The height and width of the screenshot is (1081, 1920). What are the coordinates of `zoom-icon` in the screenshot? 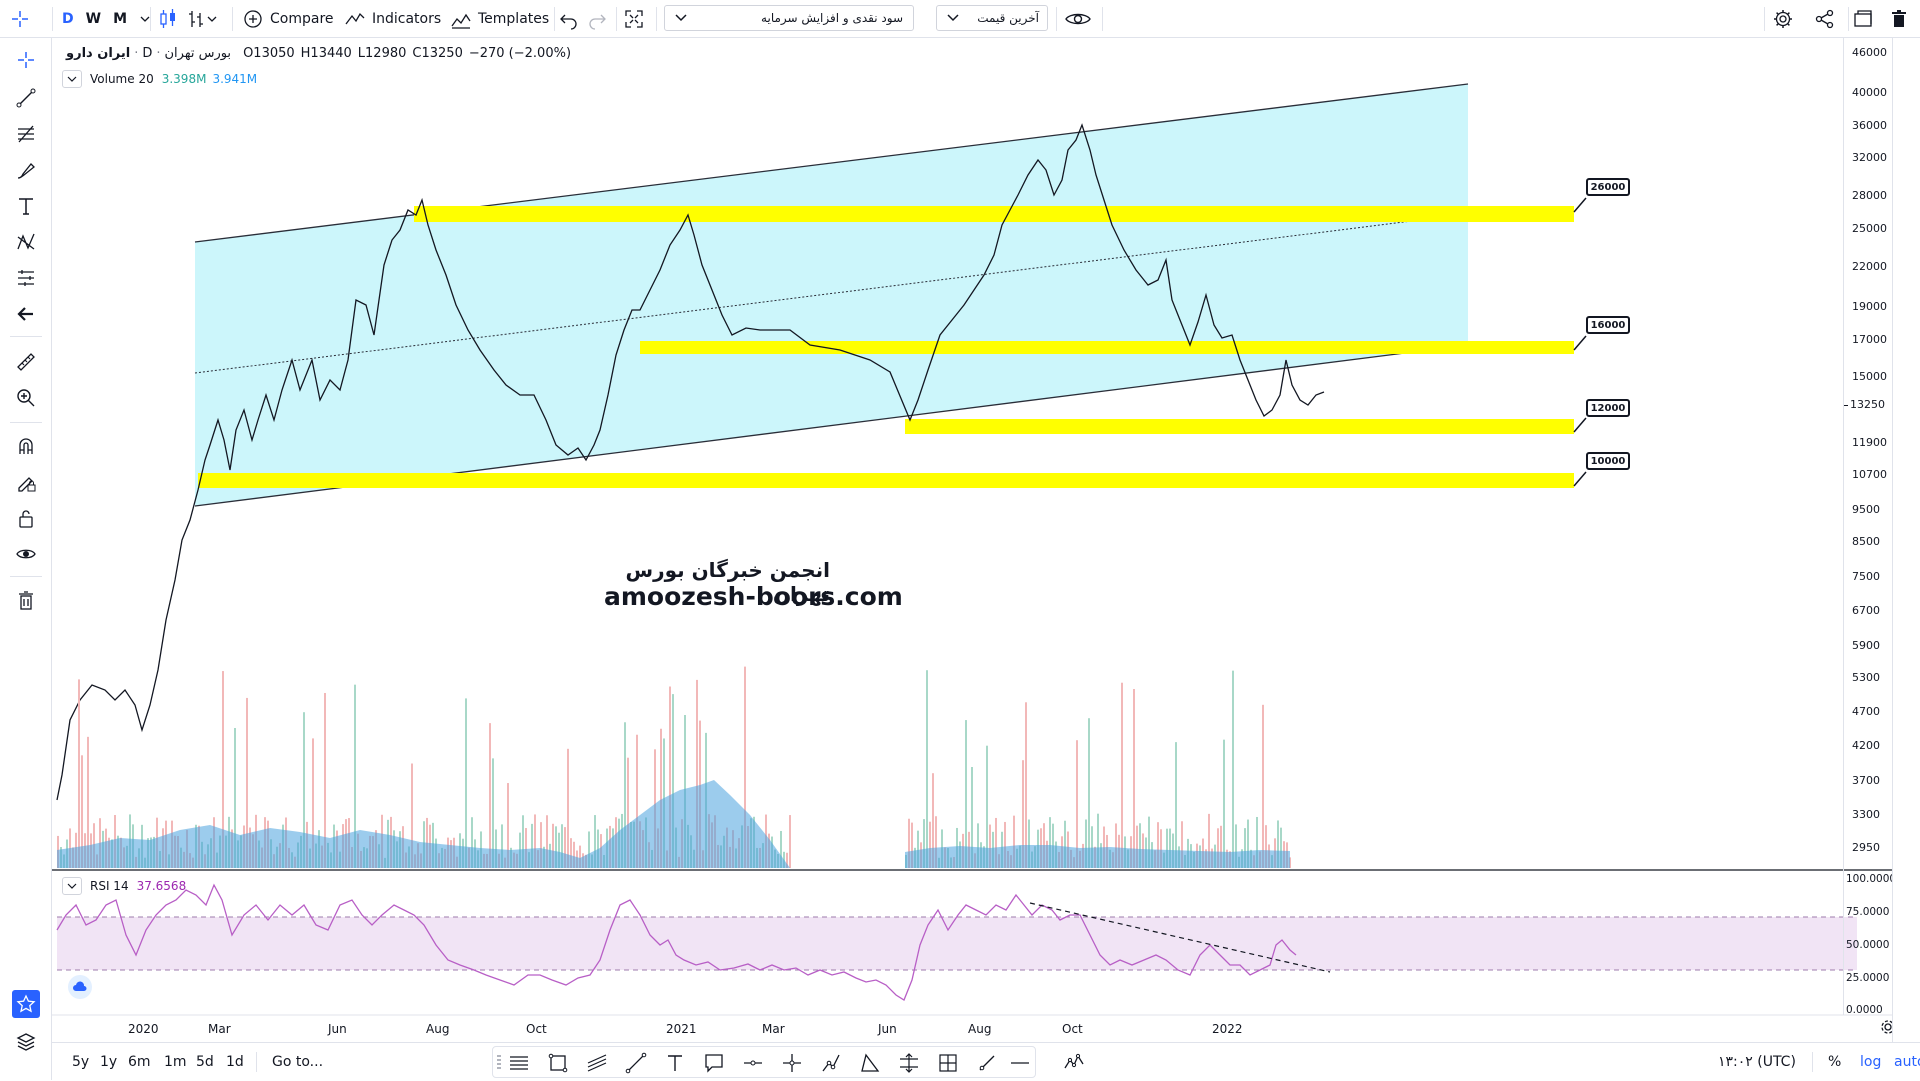 It's located at (26, 398).